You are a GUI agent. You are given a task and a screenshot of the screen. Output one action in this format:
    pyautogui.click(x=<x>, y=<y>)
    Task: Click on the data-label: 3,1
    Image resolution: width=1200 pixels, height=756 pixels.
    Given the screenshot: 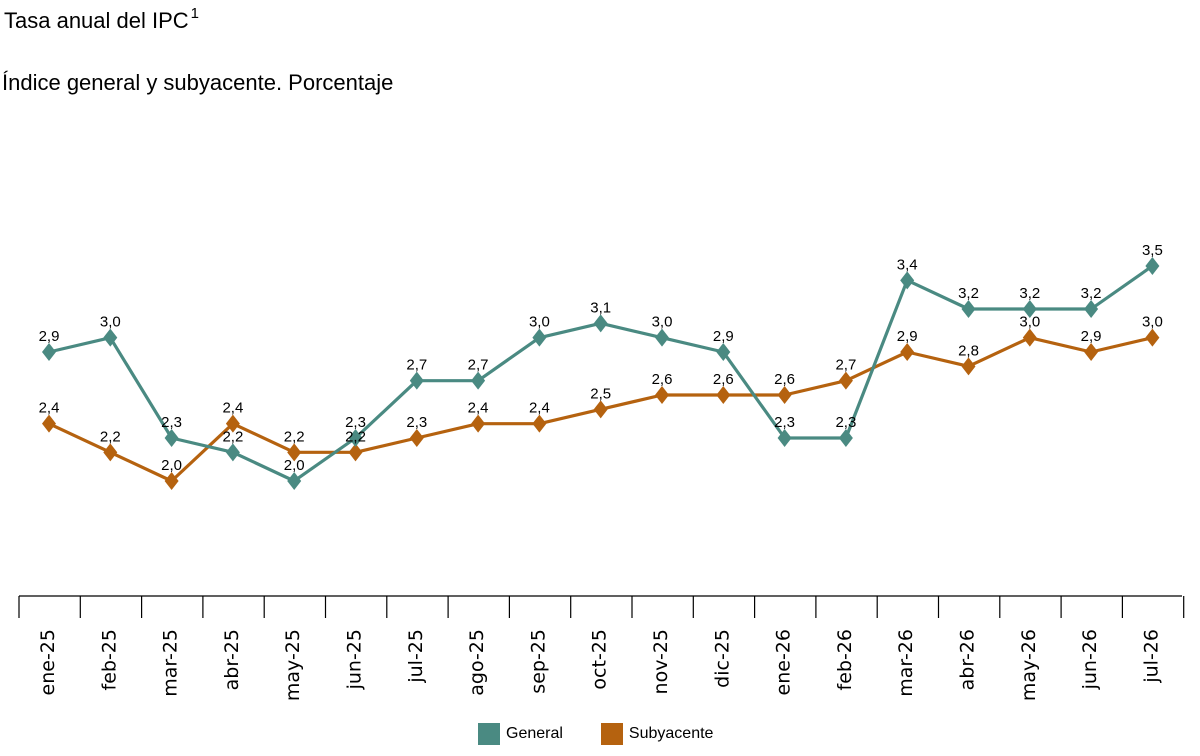 What is the action you would take?
    pyautogui.click(x=600, y=307)
    